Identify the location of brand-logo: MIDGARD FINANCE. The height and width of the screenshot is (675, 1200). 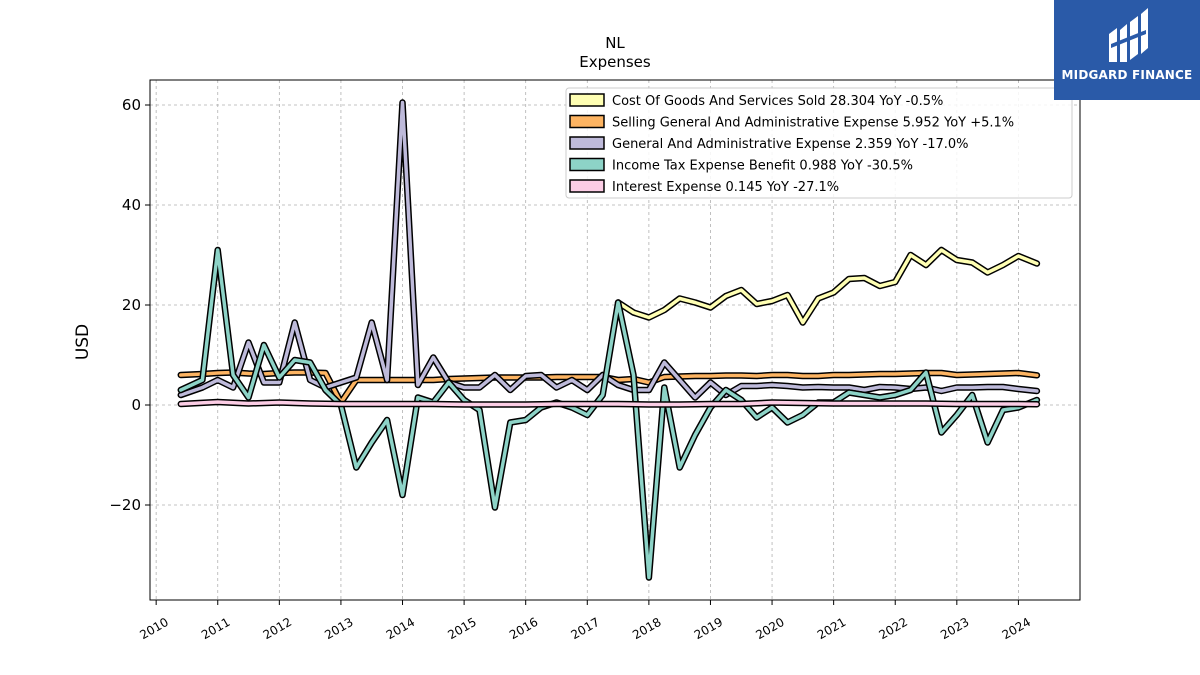
(1127, 50).